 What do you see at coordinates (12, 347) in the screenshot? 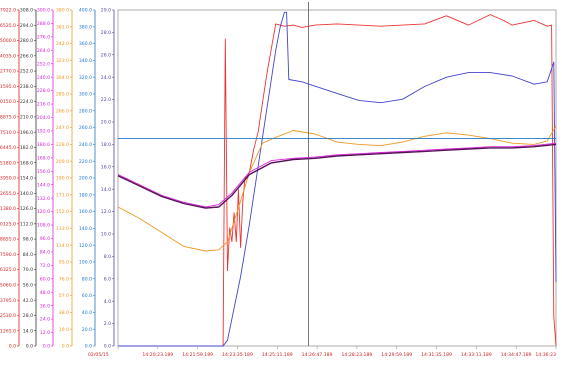
I see `y-axis-1-tick-label: 0.0` at bounding box center [12, 347].